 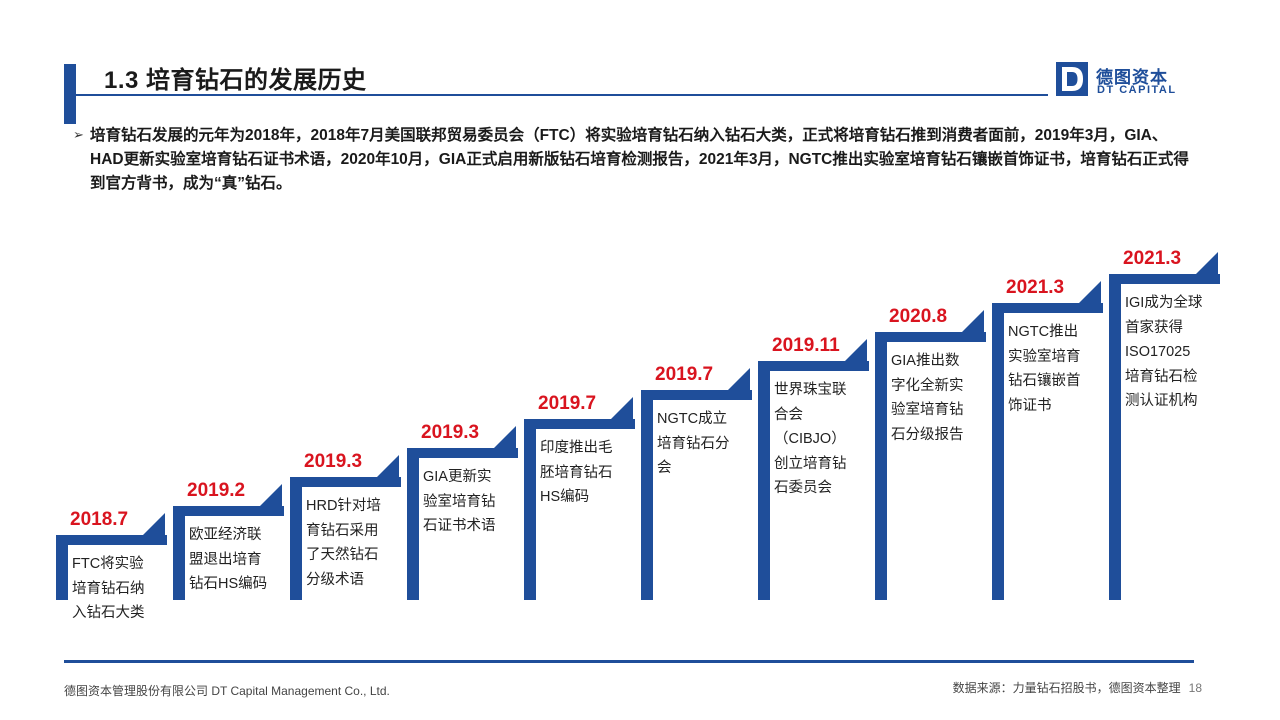 What do you see at coordinates (803, 488) in the screenshot?
I see `description-line: 石委员会` at bounding box center [803, 488].